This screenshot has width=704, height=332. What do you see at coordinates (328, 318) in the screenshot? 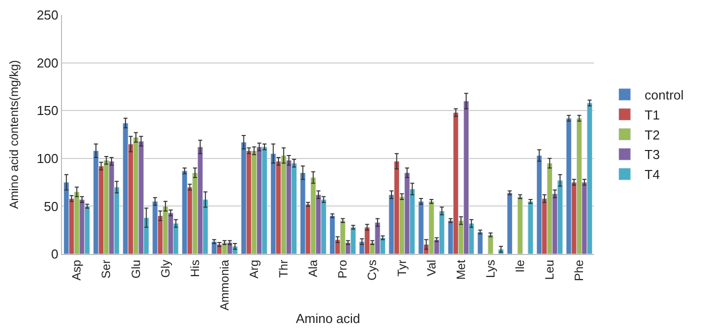
I see `x-axis-title: Amino acid` at bounding box center [328, 318].